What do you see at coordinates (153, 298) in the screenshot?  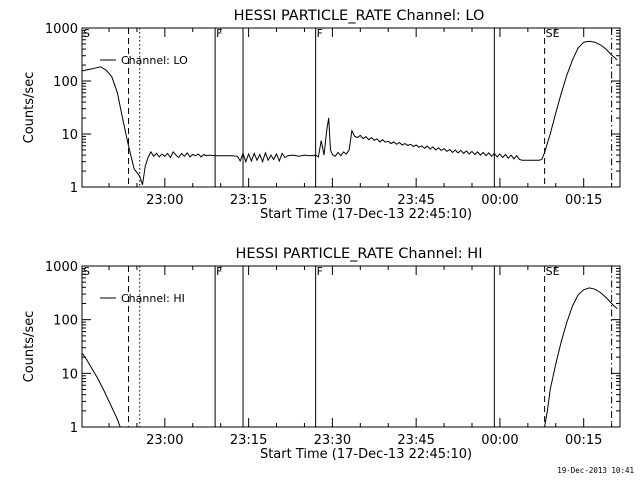 I see `legend-label: Channel: HI` at bounding box center [153, 298].